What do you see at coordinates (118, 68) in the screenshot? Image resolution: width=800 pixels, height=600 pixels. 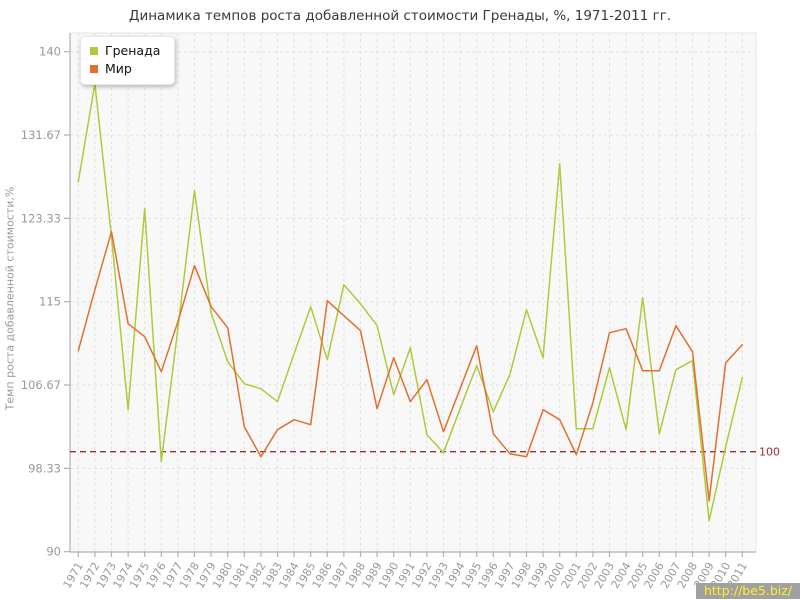 I see `legend-label-world: Мир` at bounding box center [118, 68].